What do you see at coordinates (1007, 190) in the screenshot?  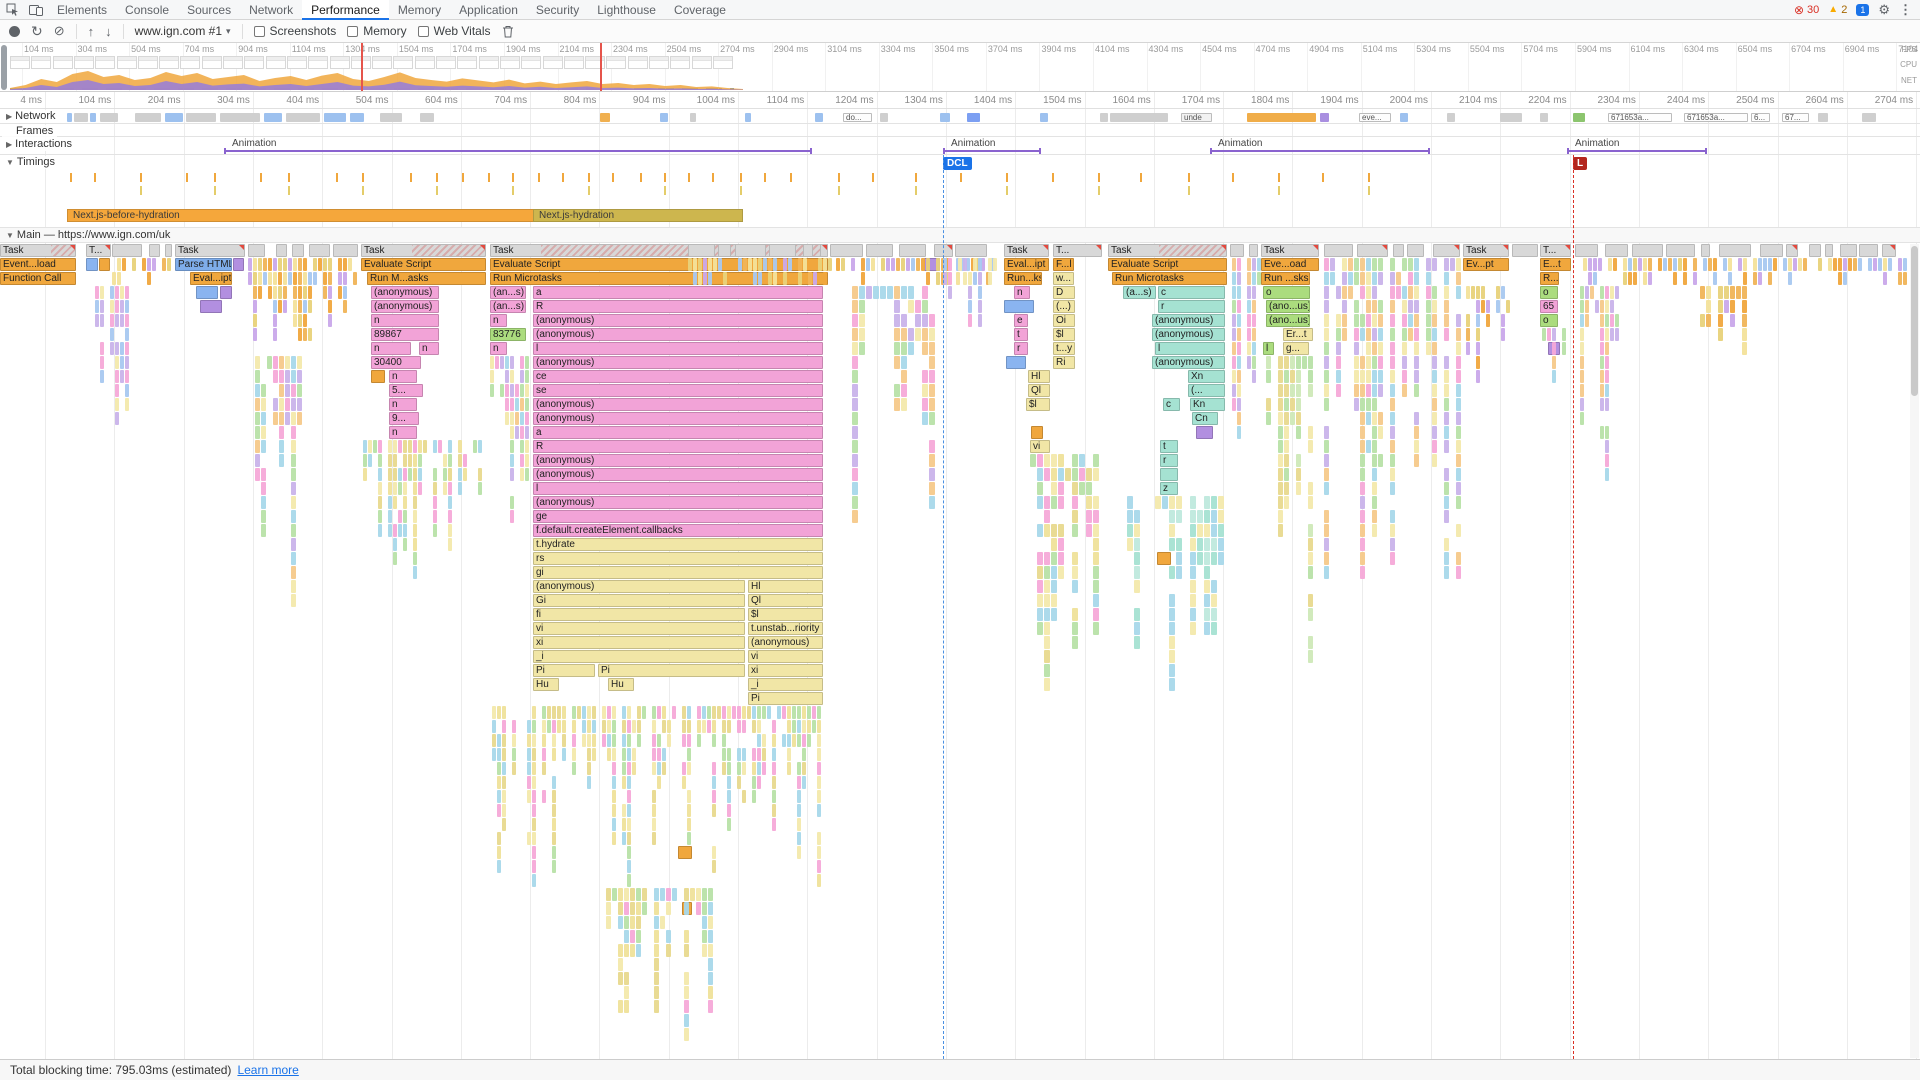 I see `timing-tick` at bounding box center [1007, 190].